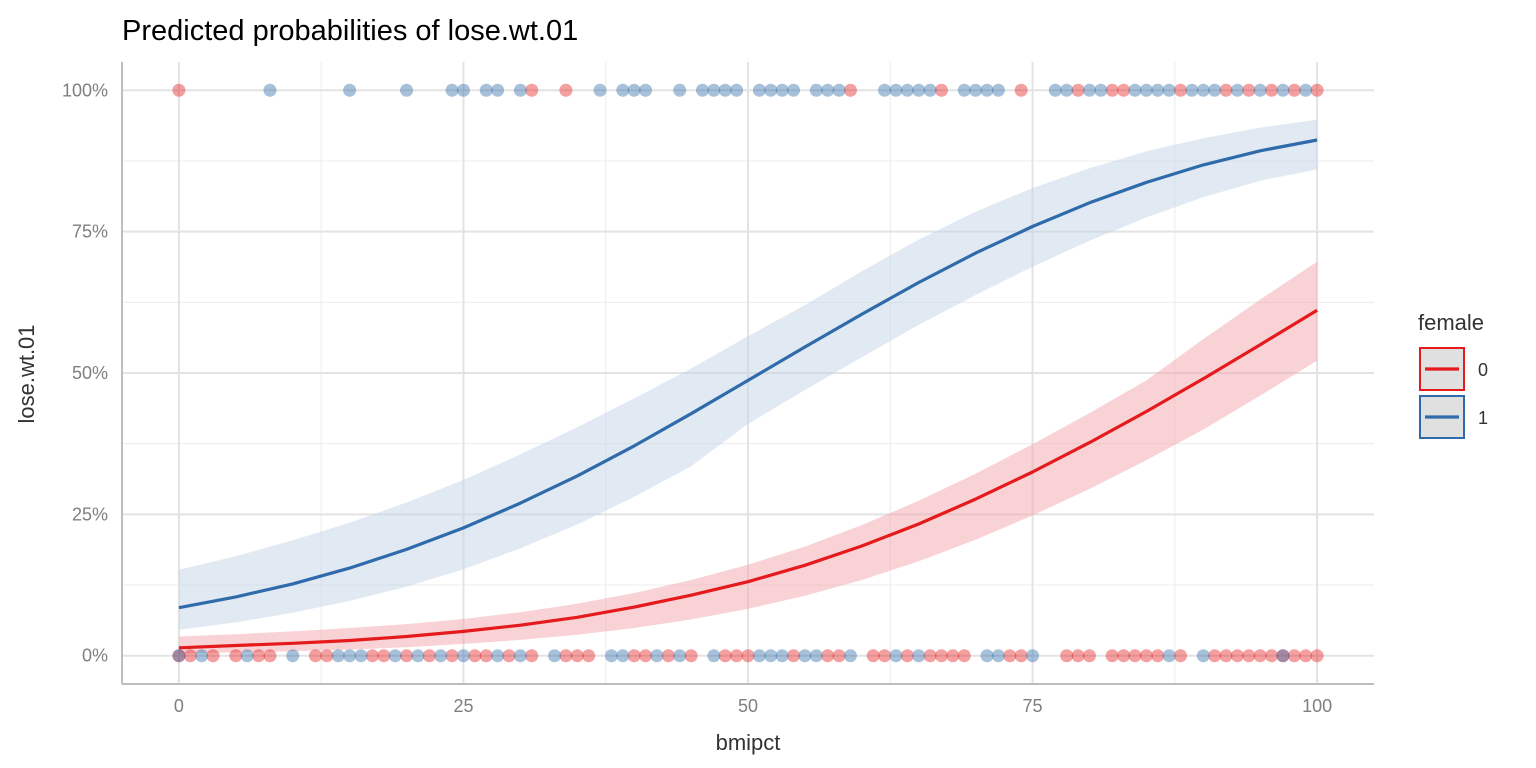 This screenshot has height=768, width=1536. What do you see at coordinates (90, 373) in the screenshot?
I see `y-tick-label: 50%` at bounding box center [90, 373].